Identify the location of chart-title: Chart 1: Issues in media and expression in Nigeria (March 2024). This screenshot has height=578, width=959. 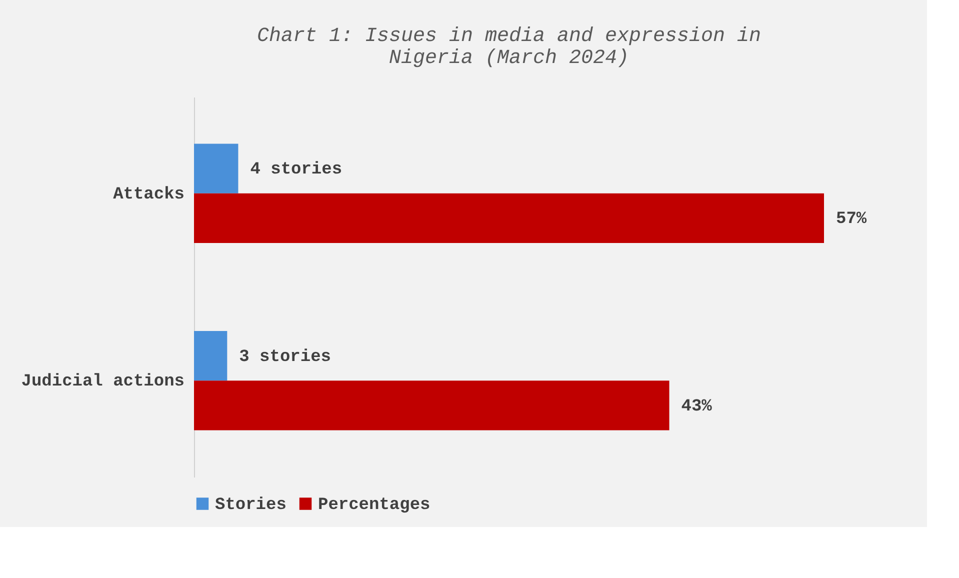
(509, 47).